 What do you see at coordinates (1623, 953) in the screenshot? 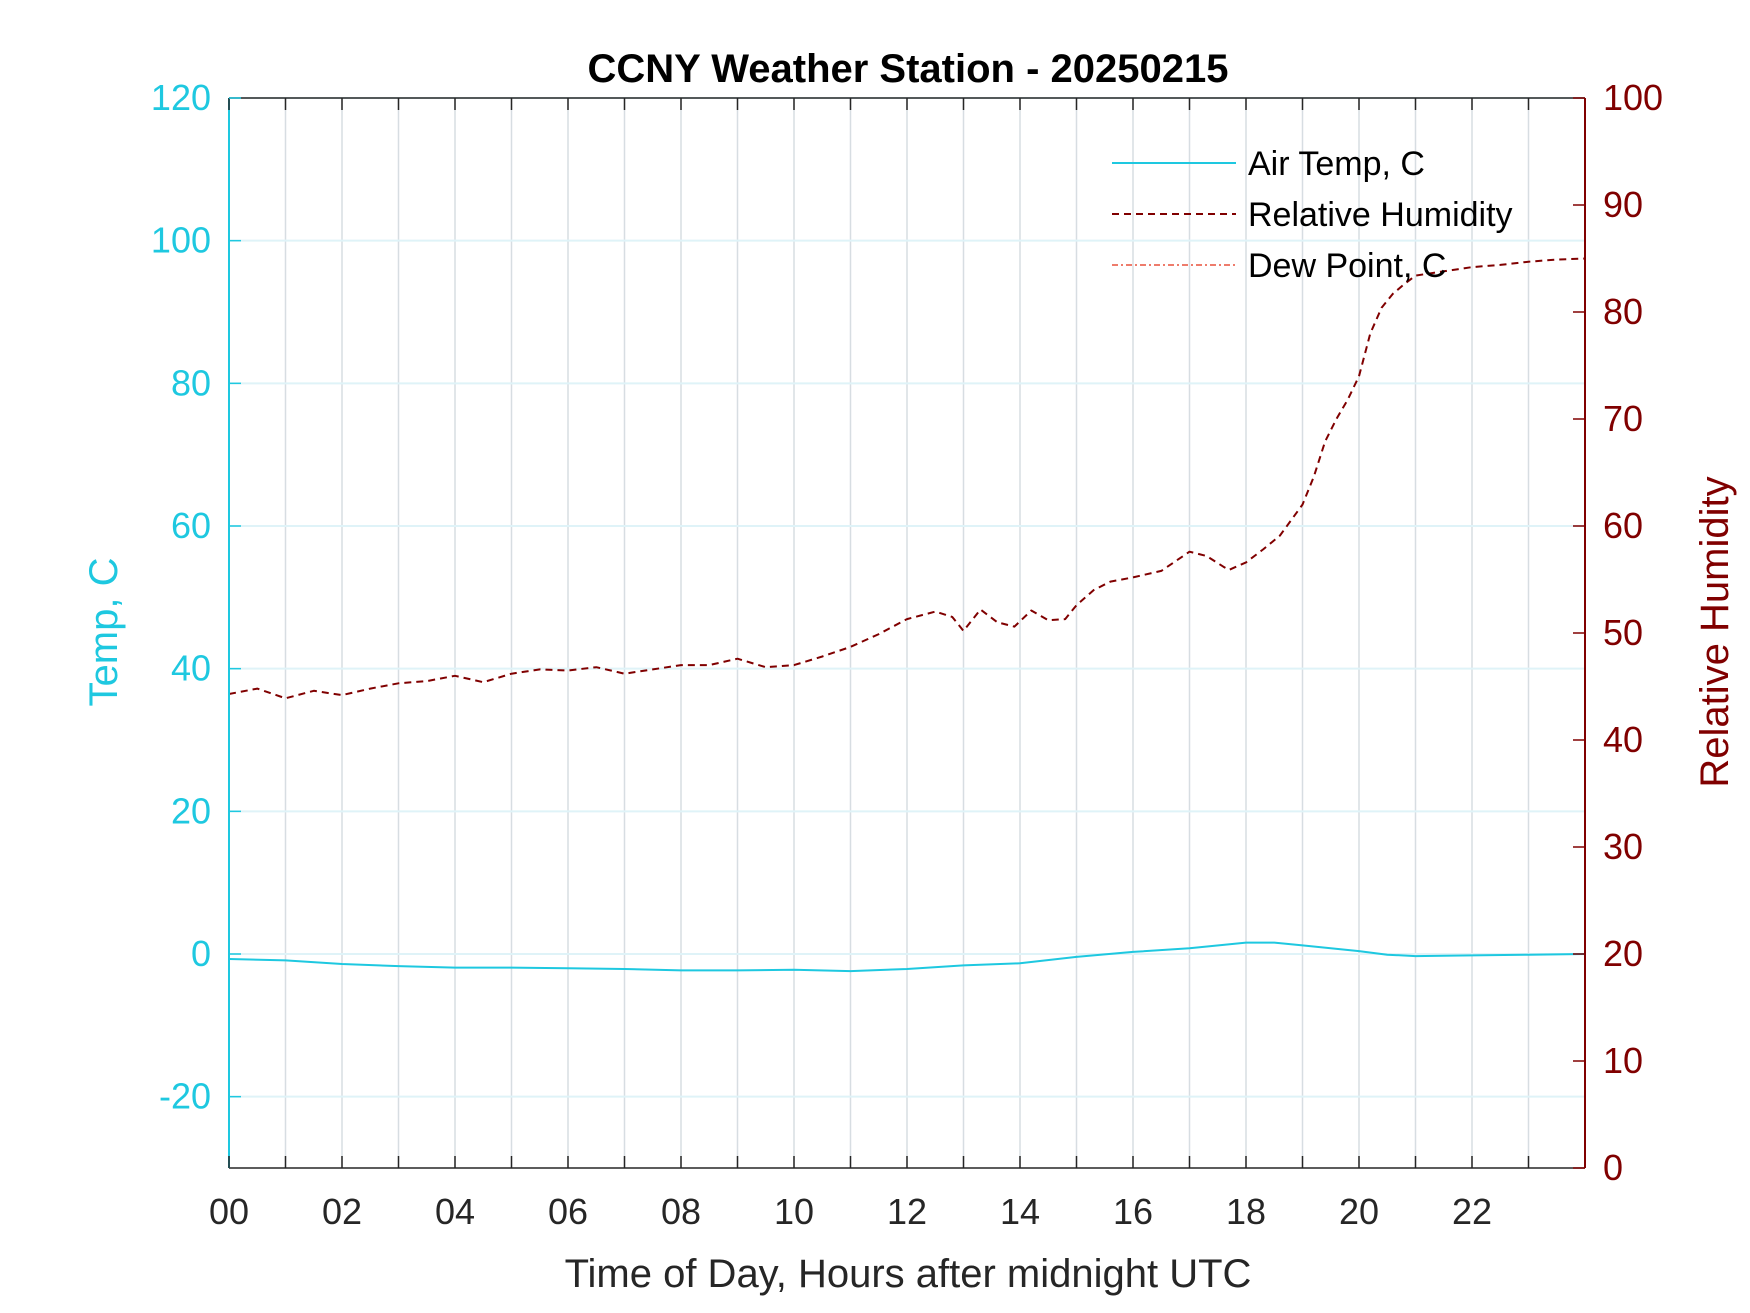
I see `y-right-tick-label: 20` at bounding box center [1623, 953].